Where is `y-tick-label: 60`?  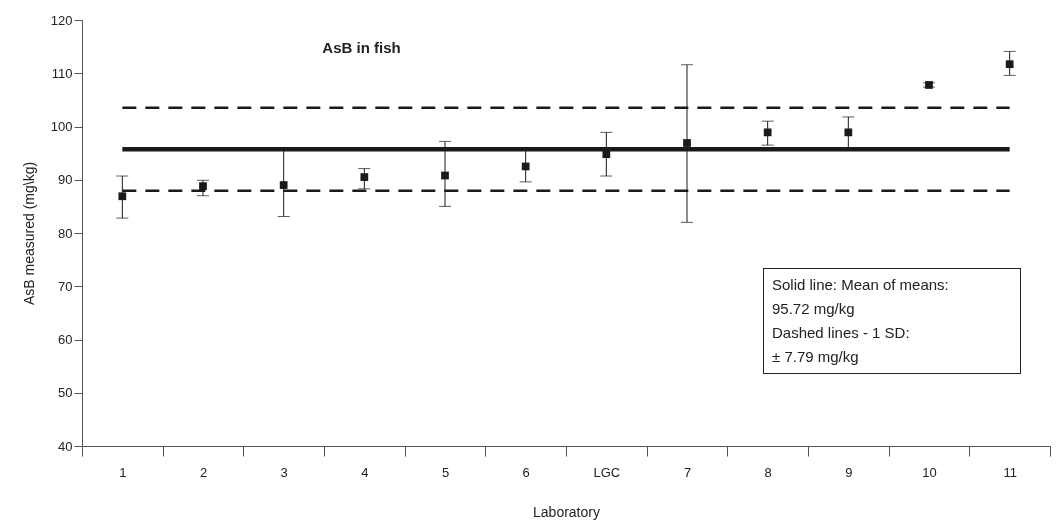
y-tick-label: 60 is located at coordinates (65, 339).